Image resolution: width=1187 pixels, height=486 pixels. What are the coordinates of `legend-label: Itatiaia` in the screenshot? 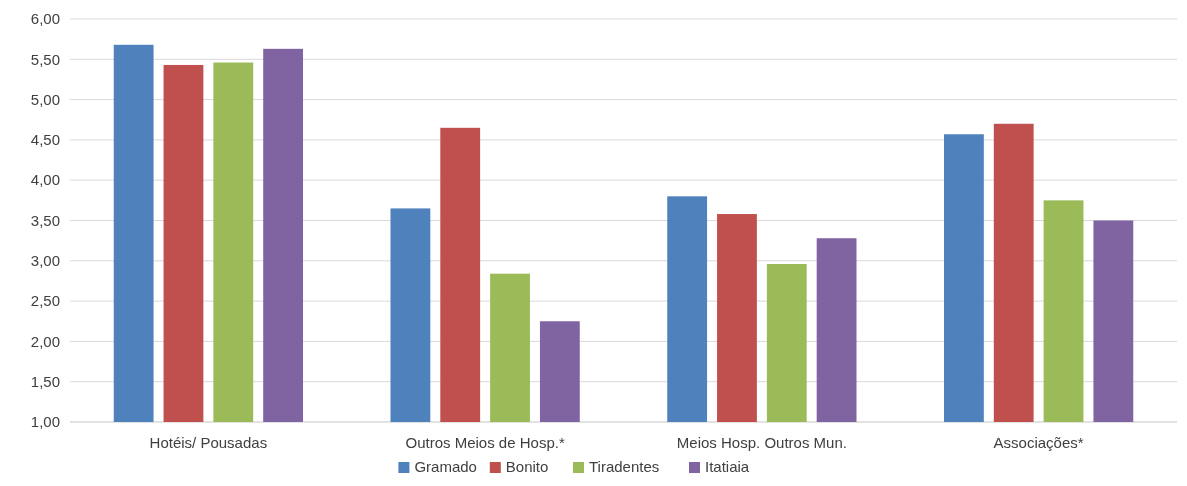 It's located at (727, 466).